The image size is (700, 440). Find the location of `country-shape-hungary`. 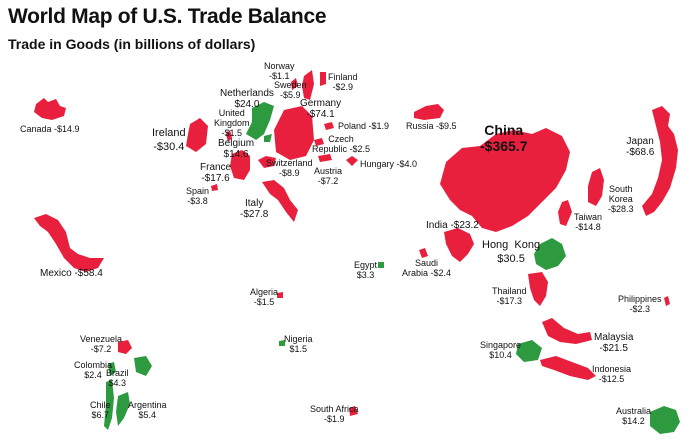

country-shape-hungary is located at coordinates (352, 161).